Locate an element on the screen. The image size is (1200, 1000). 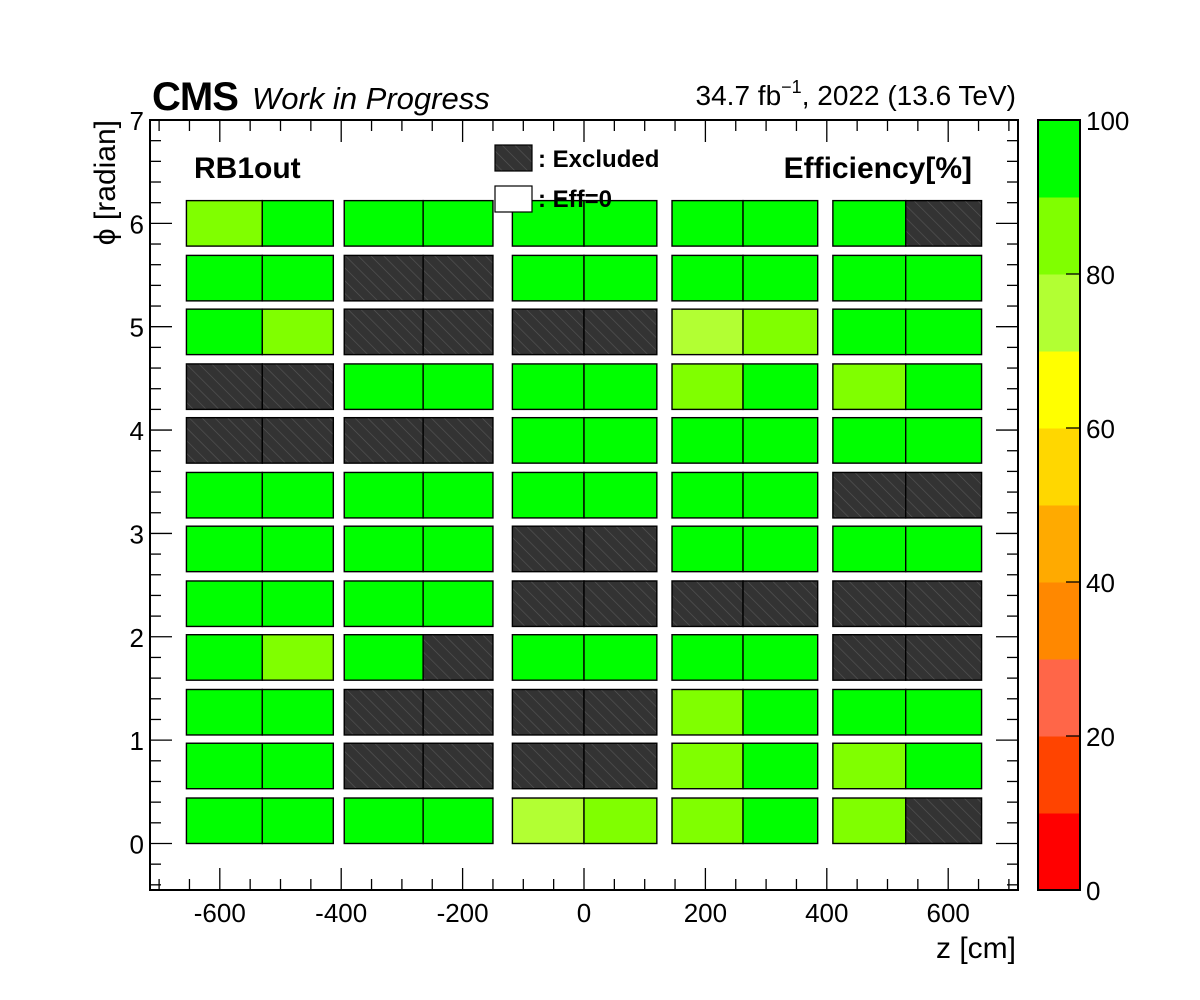
x-tick-label: 0 is located at coordinates (584, 913).